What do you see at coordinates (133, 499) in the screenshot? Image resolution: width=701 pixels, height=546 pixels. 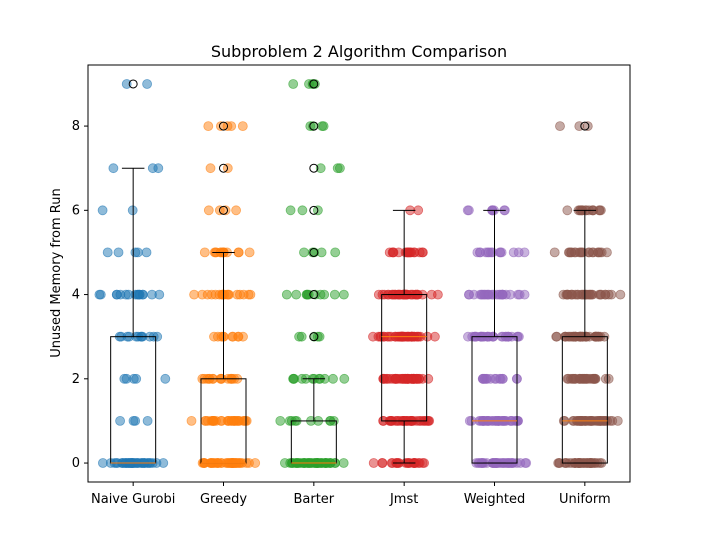 I see `x-tick-label: Naive Gurobi` at bounding box center [133, 499].